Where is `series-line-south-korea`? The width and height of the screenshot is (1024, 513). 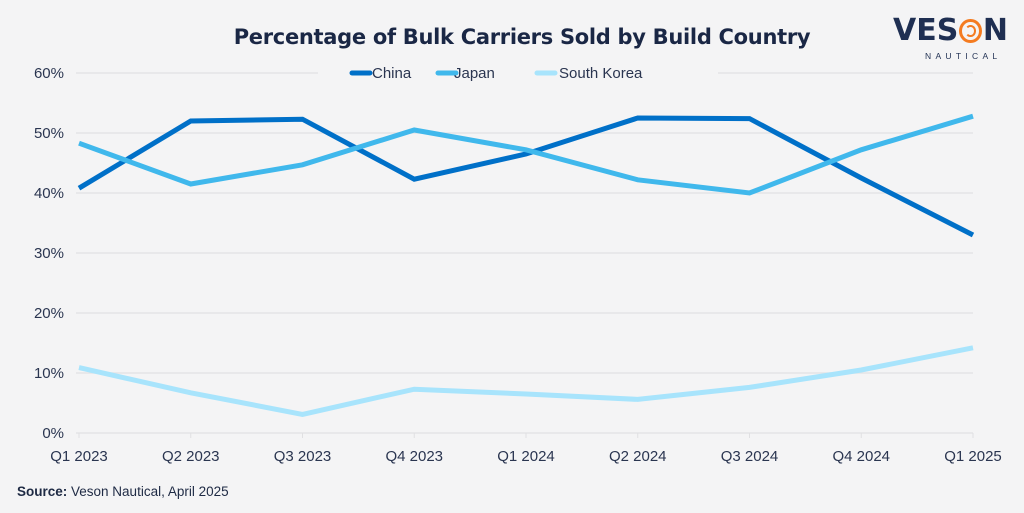
series-line-south-korea is located at coordinates (526, 381).